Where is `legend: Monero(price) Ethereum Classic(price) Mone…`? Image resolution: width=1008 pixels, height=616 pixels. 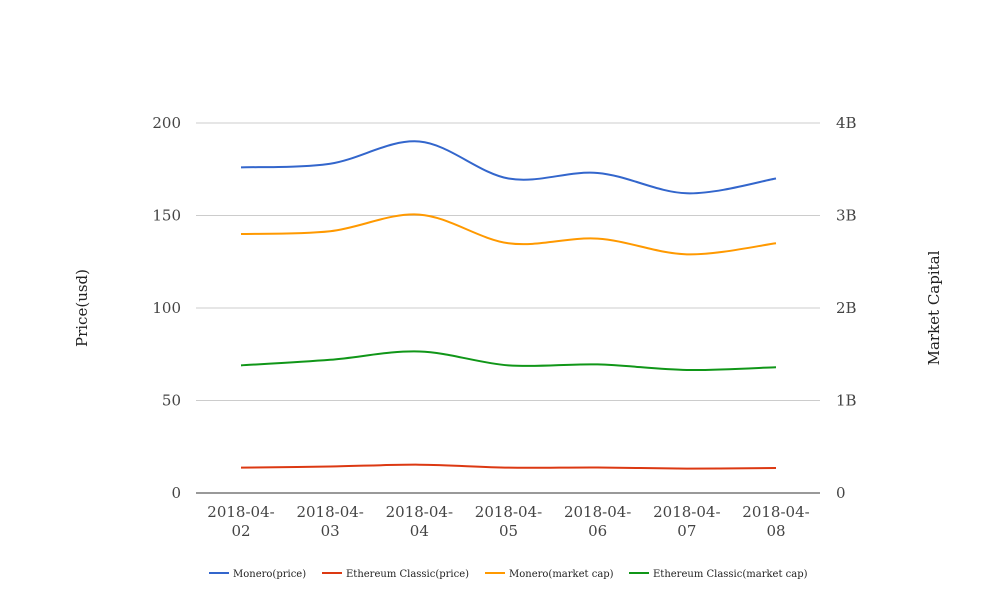
legend: Monero(price) Ethereum Classic(price) Mone… is located at coordinates (508, 574).